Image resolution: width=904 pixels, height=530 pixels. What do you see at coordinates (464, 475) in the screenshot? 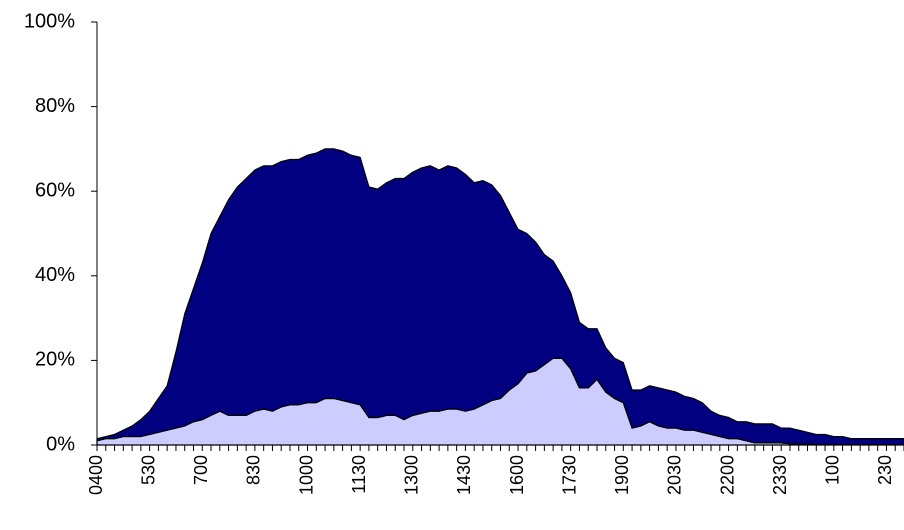
I see `x-tick-label: 1430` at bounding box center [464, 475].